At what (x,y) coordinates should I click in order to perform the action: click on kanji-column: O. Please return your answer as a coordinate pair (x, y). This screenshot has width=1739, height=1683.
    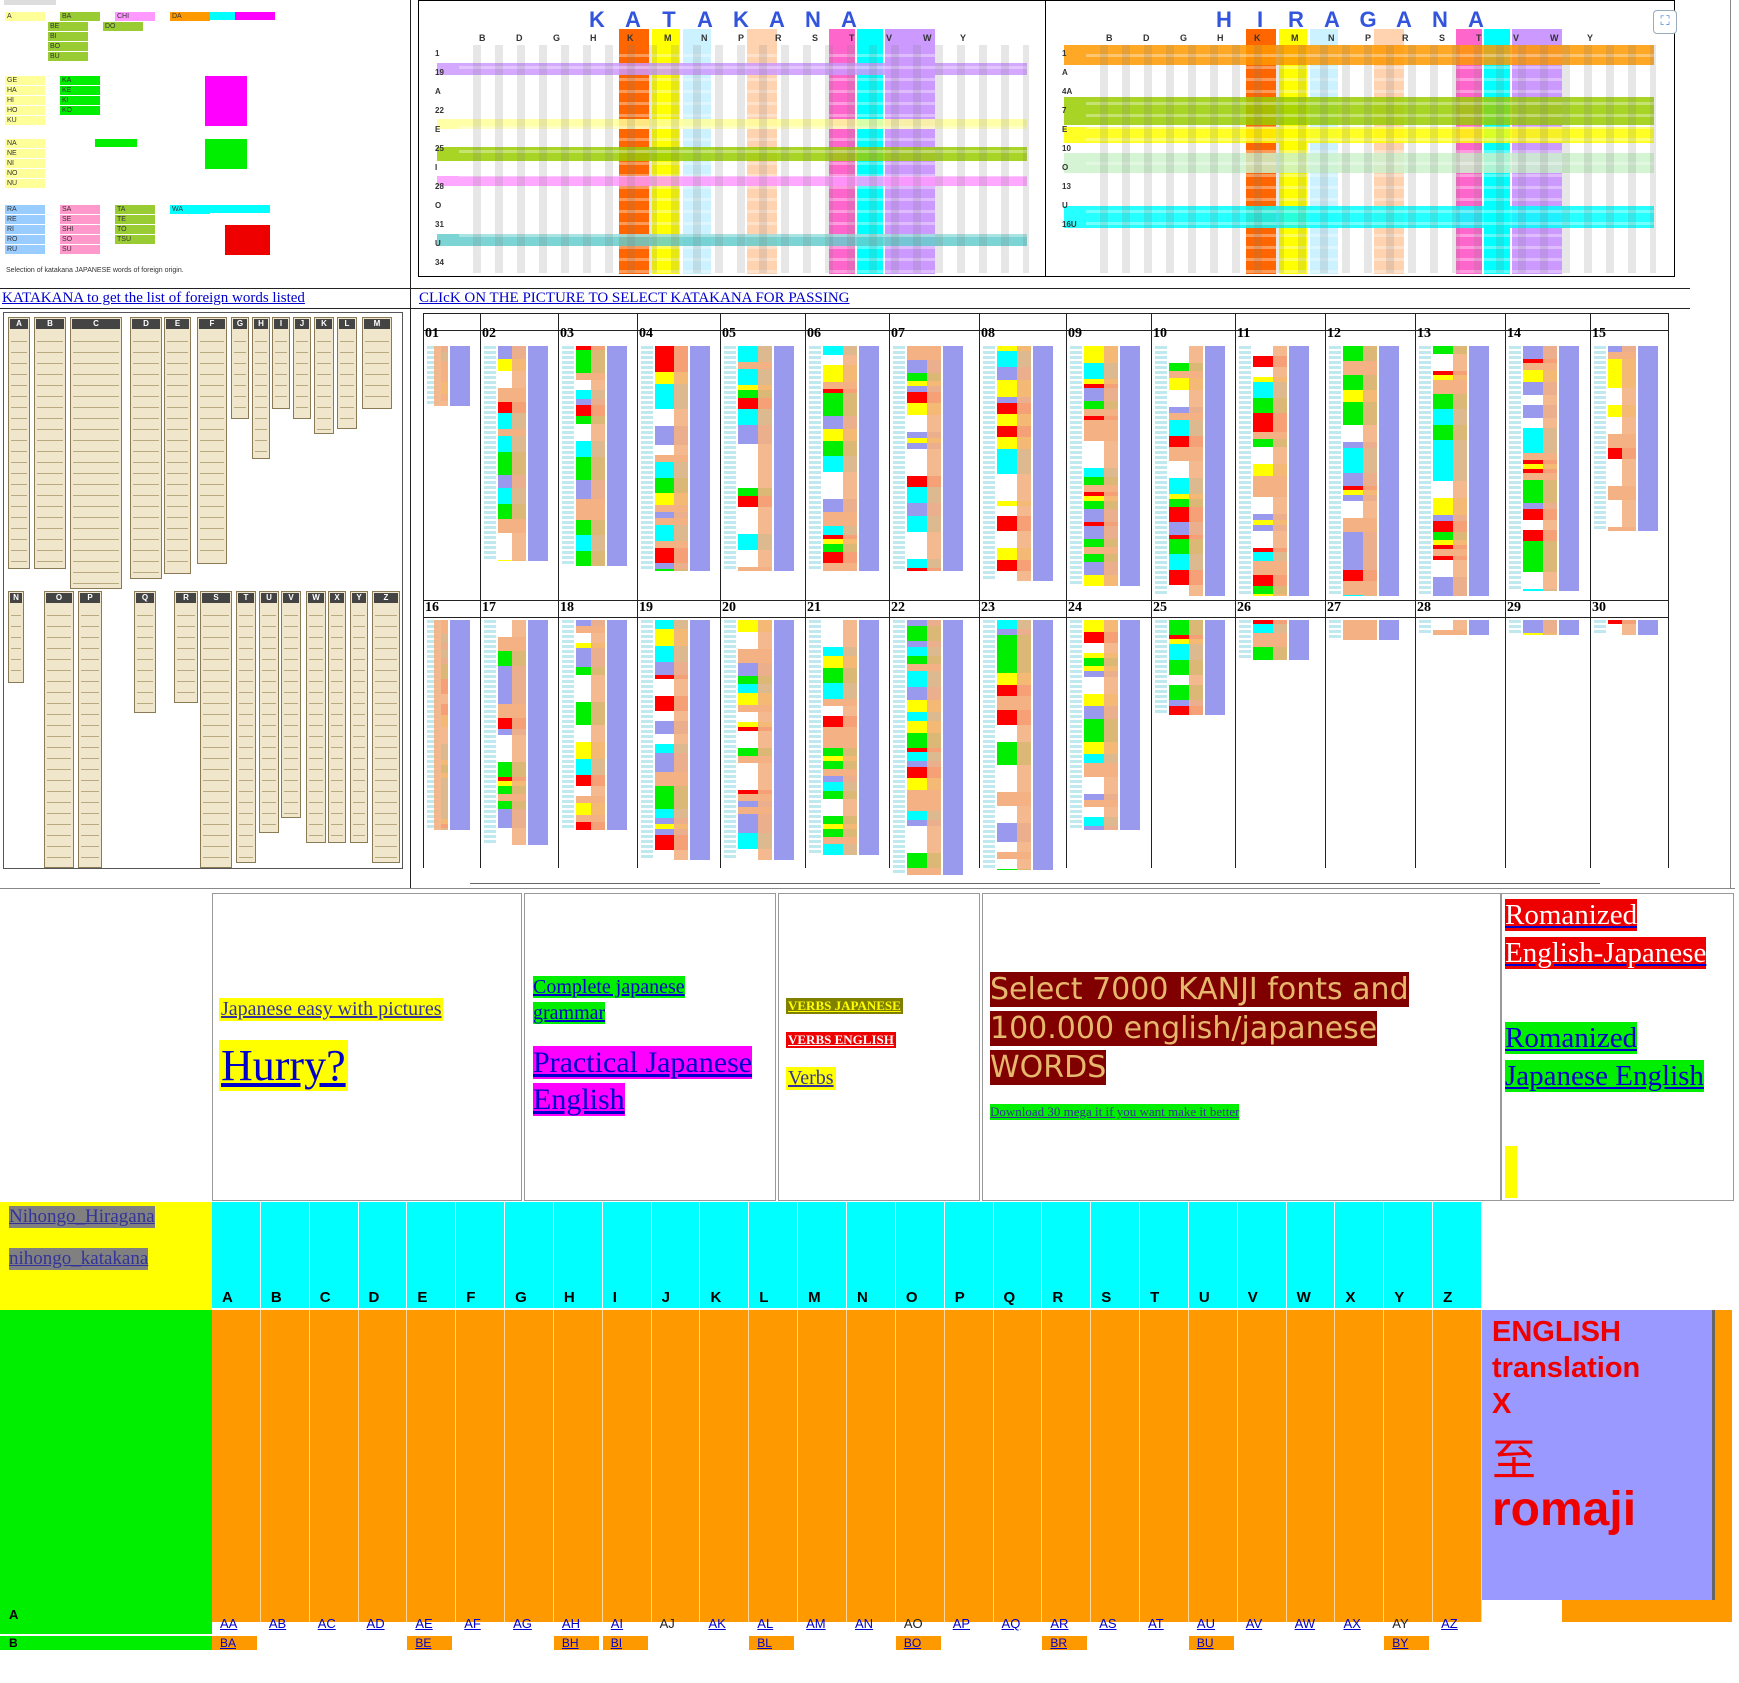
    Looking at the image, I should click on (59, 729).